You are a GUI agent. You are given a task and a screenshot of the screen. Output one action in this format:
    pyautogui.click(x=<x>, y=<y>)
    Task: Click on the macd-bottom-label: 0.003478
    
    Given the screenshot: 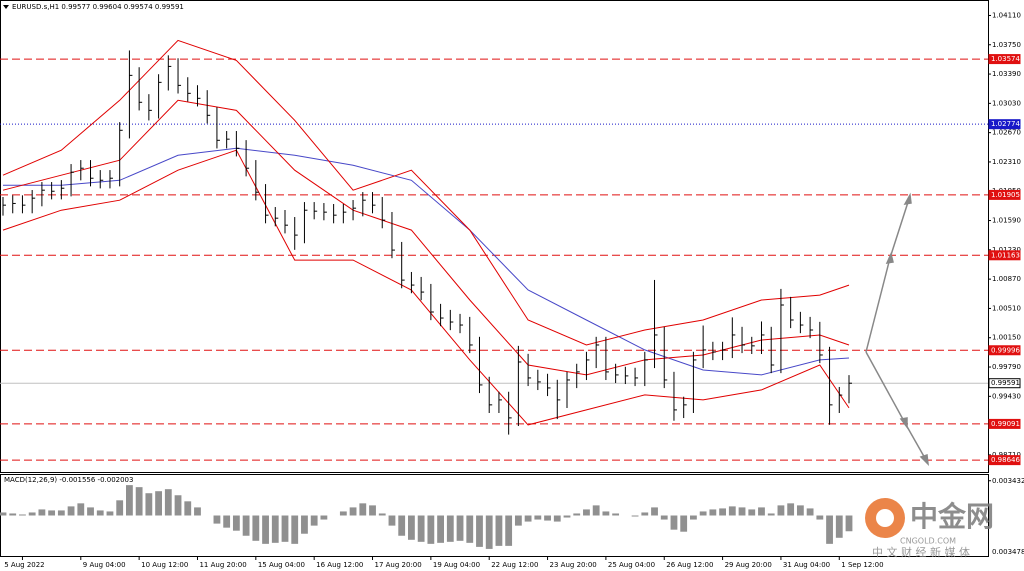 What is the action you would take?
    pyautogui.click(x=1008, y=552)
    